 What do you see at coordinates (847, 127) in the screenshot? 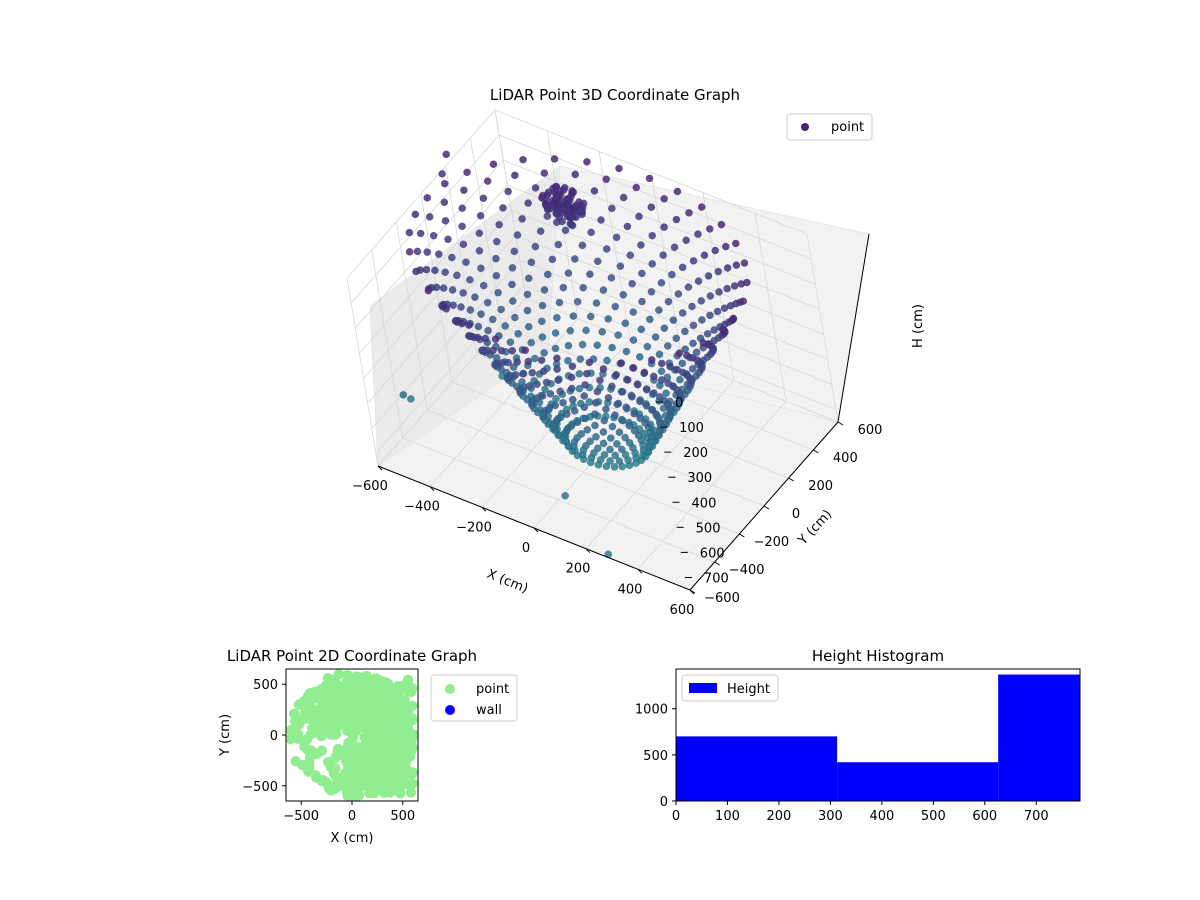
I see `chart-3d-legend-label: point` at bounding box center [847, 127].